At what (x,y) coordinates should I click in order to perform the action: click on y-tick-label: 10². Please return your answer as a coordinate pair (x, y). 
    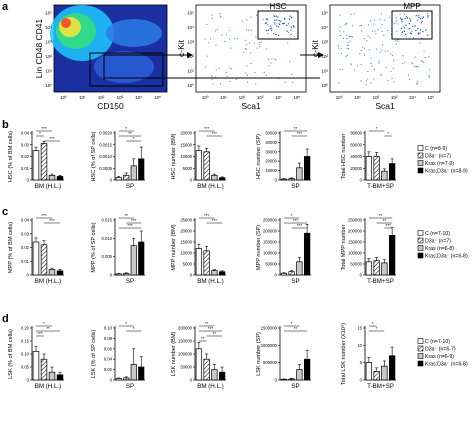
    Looking at the image, I should click on (190, 56).